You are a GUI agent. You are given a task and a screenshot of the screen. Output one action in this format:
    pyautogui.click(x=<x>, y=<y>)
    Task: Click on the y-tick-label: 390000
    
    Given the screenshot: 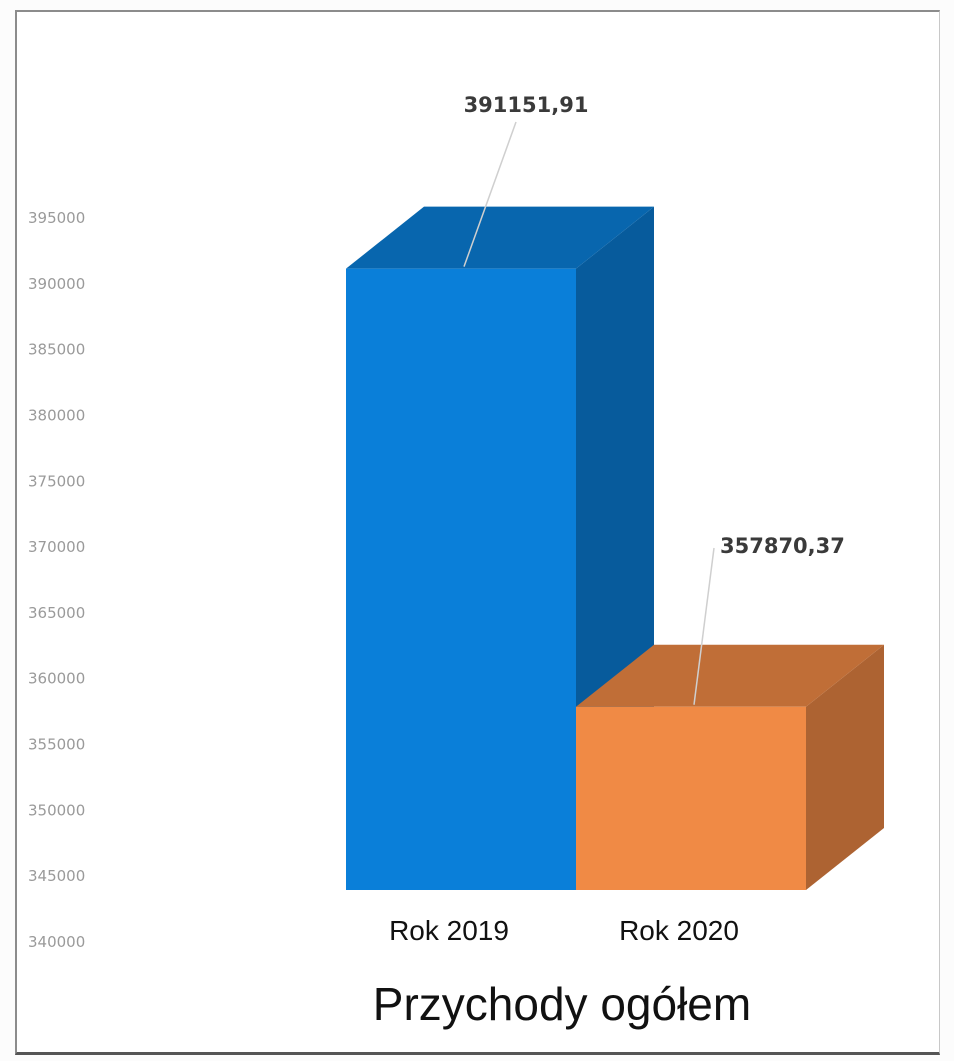 What is the action you would take?
    pyautogui.click(x=56, y=284)
    